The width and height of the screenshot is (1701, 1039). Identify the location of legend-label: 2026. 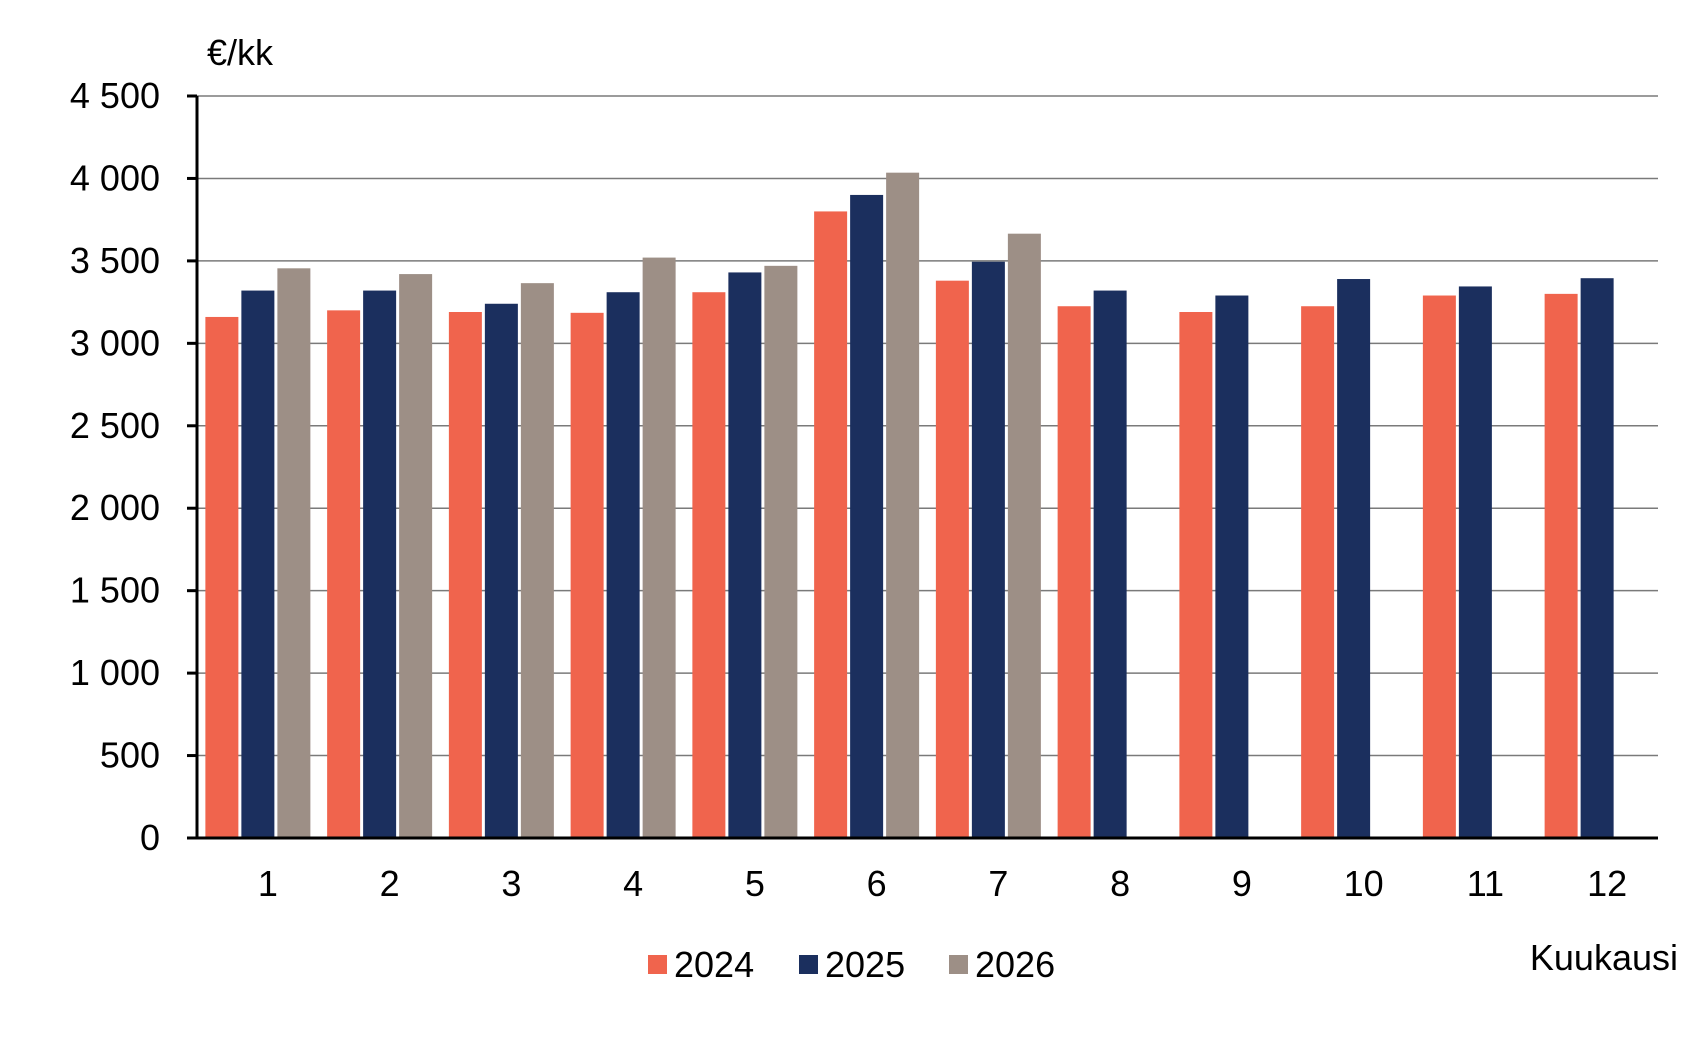
(1015, 964).